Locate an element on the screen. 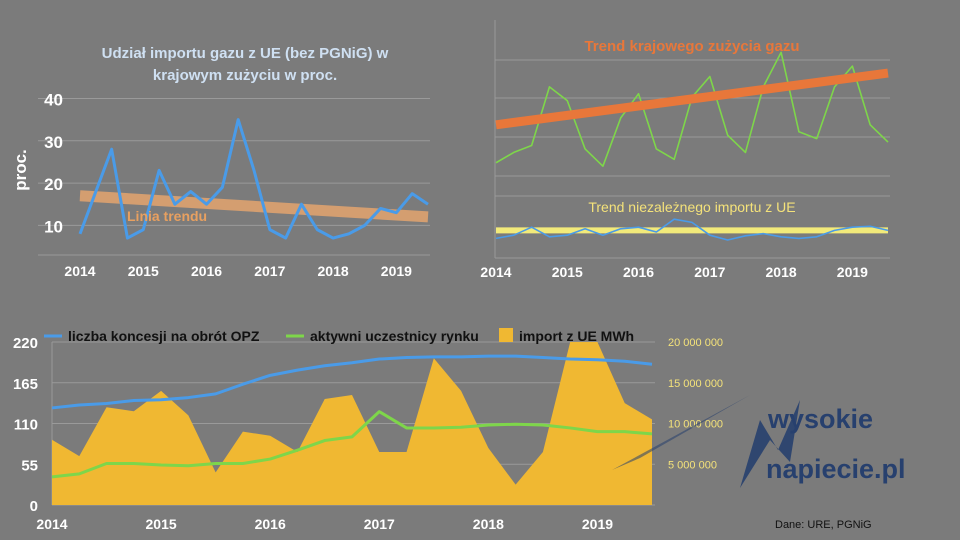  left-y-tick-label: 165 is located at coordinates (25, 384).